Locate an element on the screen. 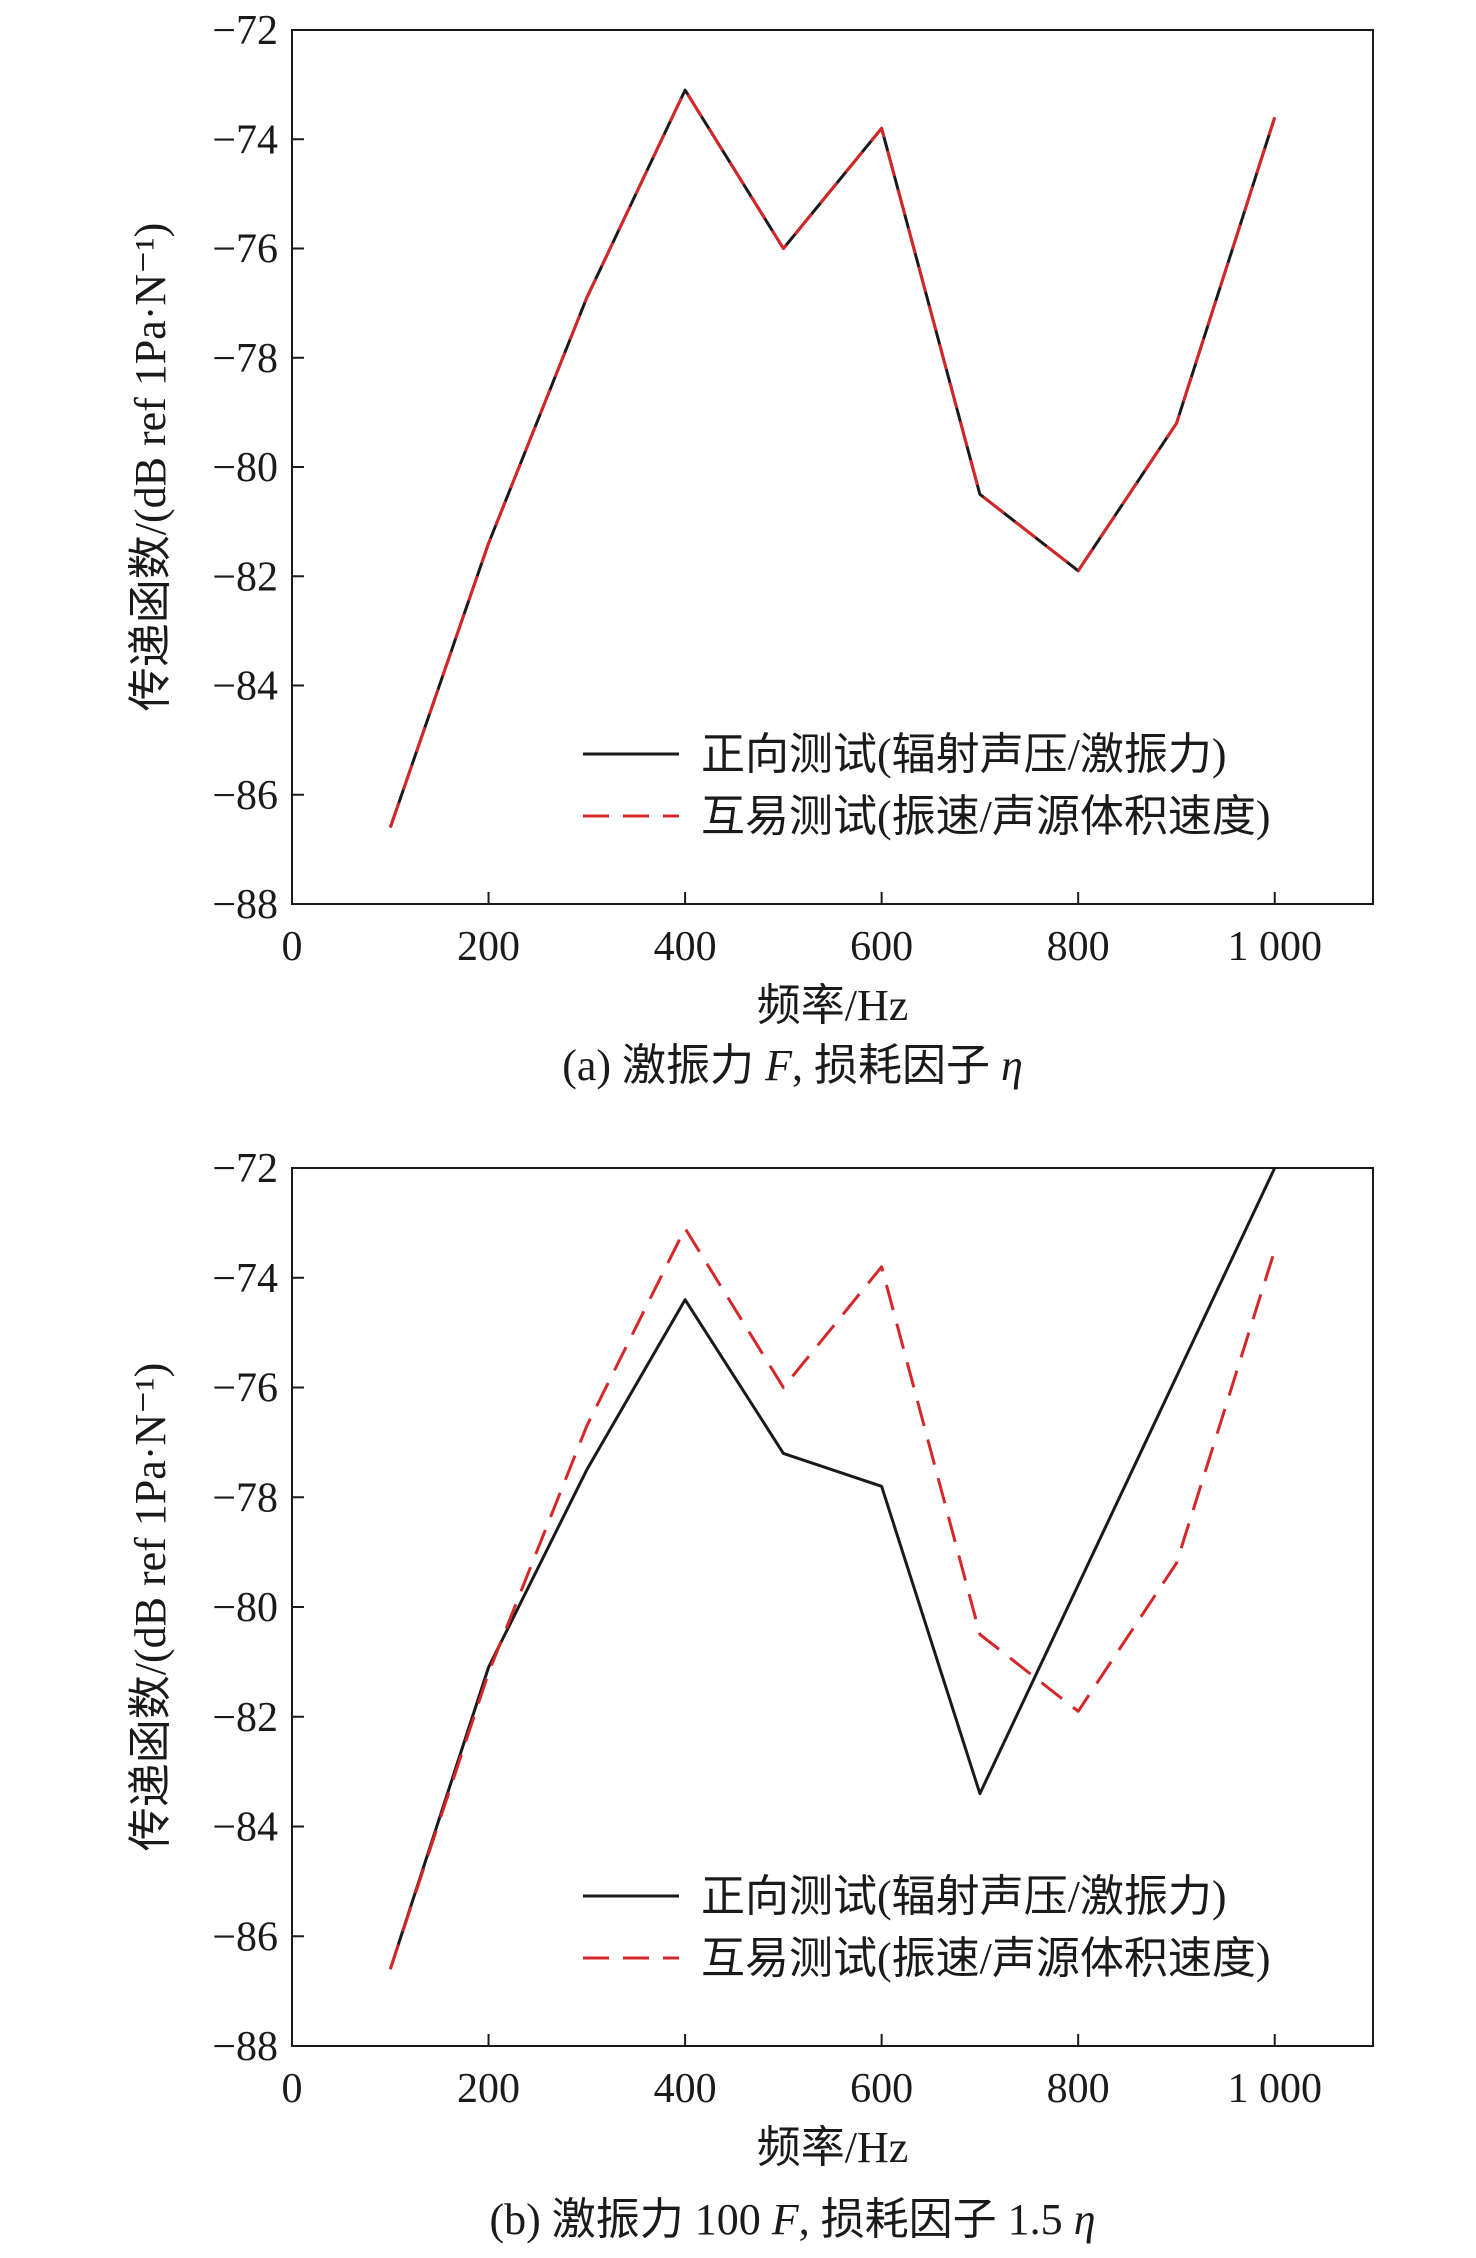 Image resolution: width=1476 pixels, height=2258 pixels. figure-caption: (b) 激振力 100 F, 损耗因子 1.5 η is located at coordinates (792, 2219).